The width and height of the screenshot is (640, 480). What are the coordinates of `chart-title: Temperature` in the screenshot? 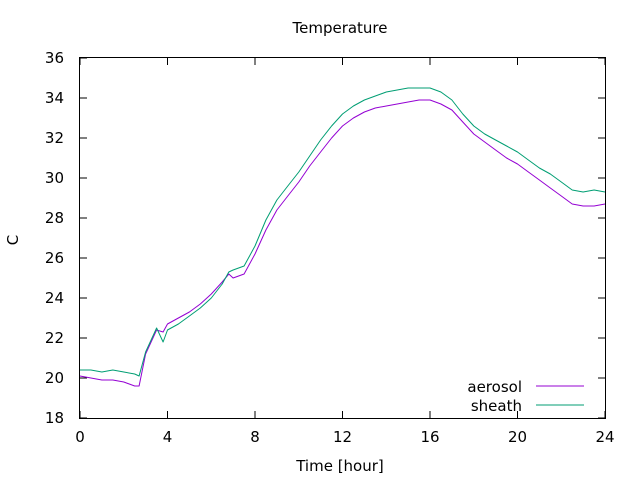 It's located at (339, 28).